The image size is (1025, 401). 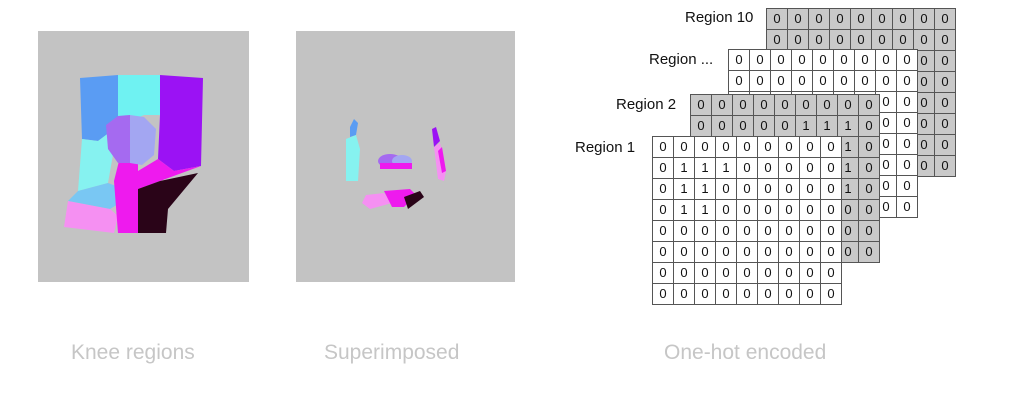 What do you see at coordinates (143, 156) in the screenshot?
I see `knee-regions-map` at bounding box center [143, 156].